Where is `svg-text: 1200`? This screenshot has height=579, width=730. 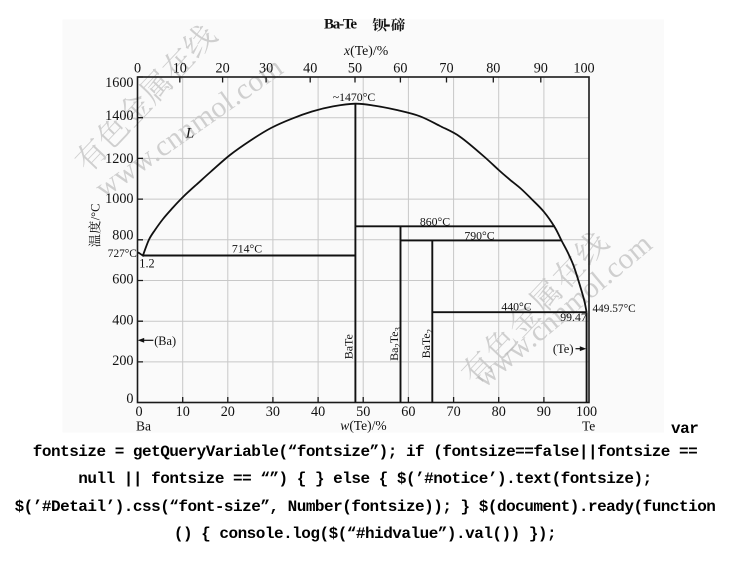 svg-text: 1200 is located at coordinates (119, 159).